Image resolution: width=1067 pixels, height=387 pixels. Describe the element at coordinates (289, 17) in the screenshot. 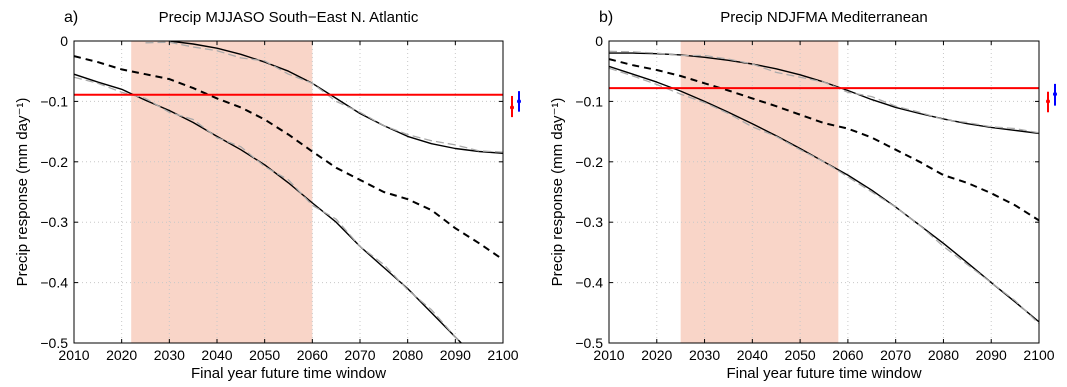

I see `chart-title: Precip MJJASO South−East N. Atlantic` at that location.